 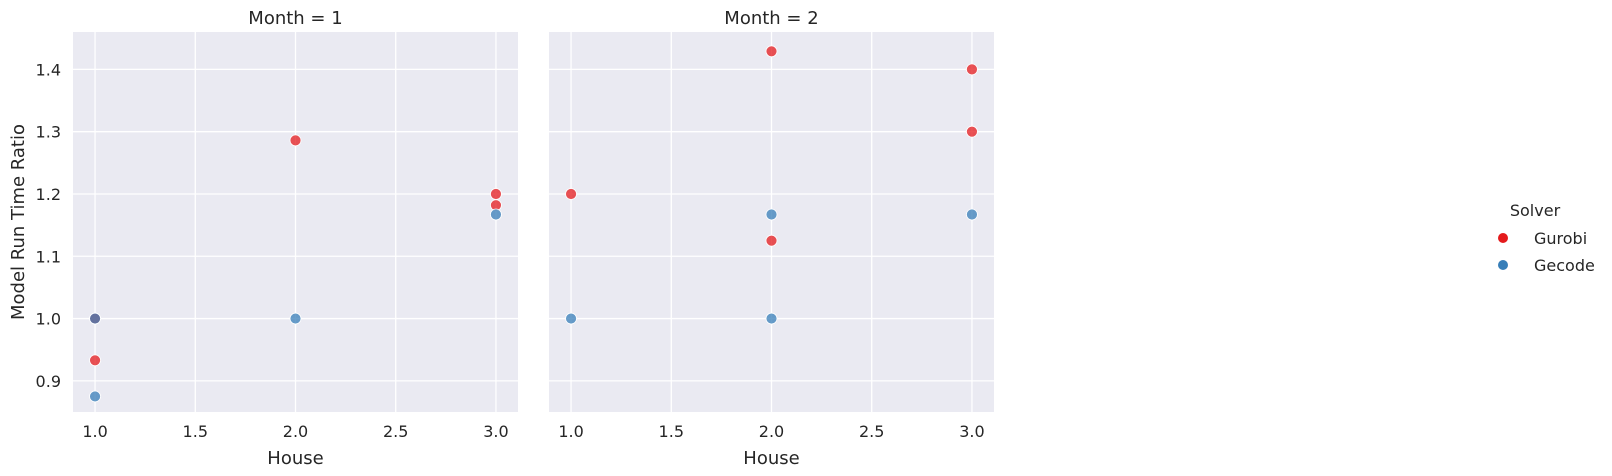 What do you see at coordinates (18, 222) in the screenshot?
I see `y-axis-label: Model Run Time Ratio` at bounding box center [18, 222].